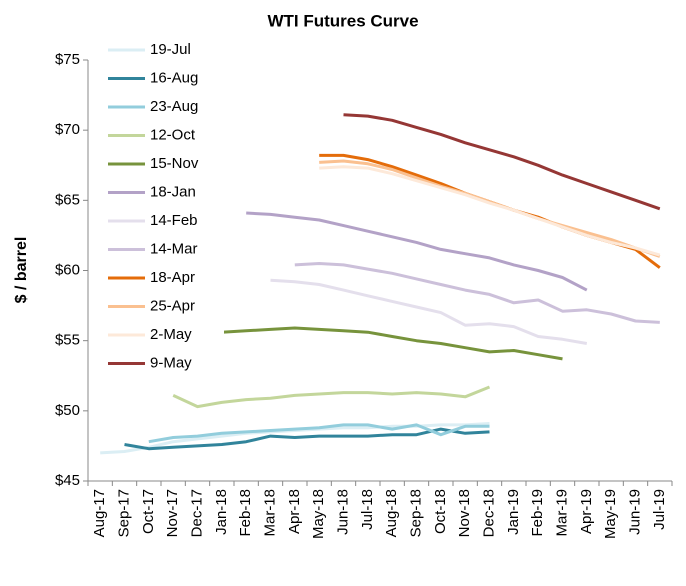 Image resolution: width=686 pixels, height=586 pixels. Describe the element at coordinates (415, 513) in the screenshot. I see `x-tick-label: Sep-18` at that location.